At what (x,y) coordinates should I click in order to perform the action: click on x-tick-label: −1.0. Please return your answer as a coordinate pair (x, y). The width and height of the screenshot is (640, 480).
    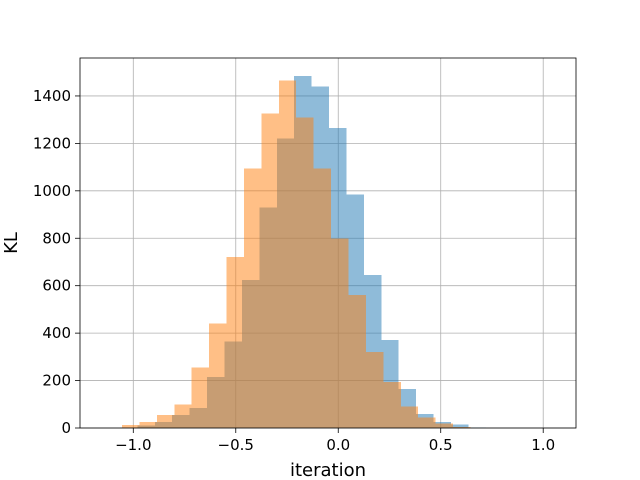
    Looking at the image, I should click on (133, 445).